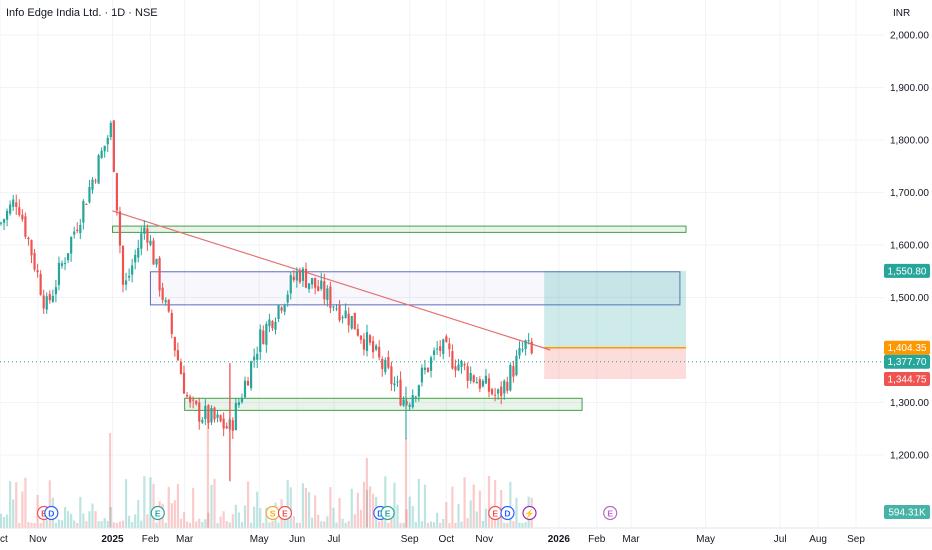 The width and height of the screenshot is (932, 550). What do you see at coordinates (4, 539) in the screenshot?
I see `x-tick-label: Oct` at bounding box center [4, 539].